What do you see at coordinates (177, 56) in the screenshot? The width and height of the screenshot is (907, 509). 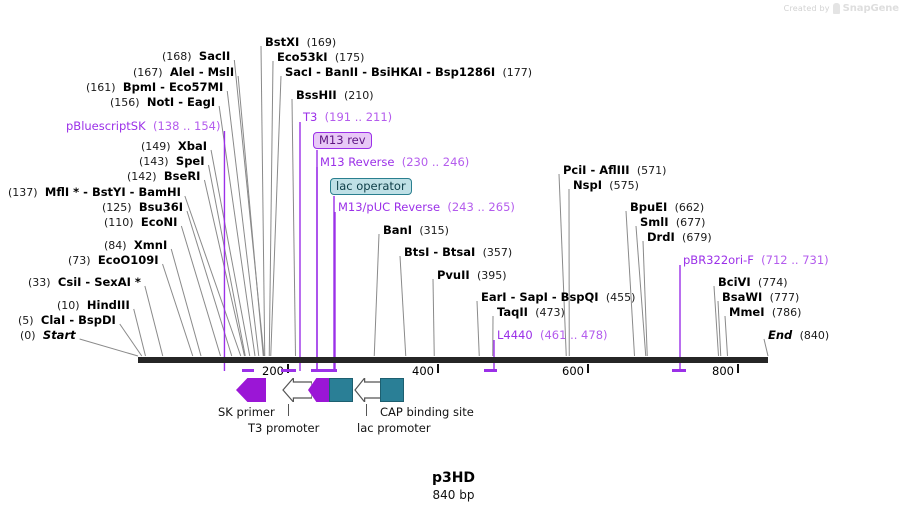 I see `enzyme-position: (168)` at bounding box center [177, 56].